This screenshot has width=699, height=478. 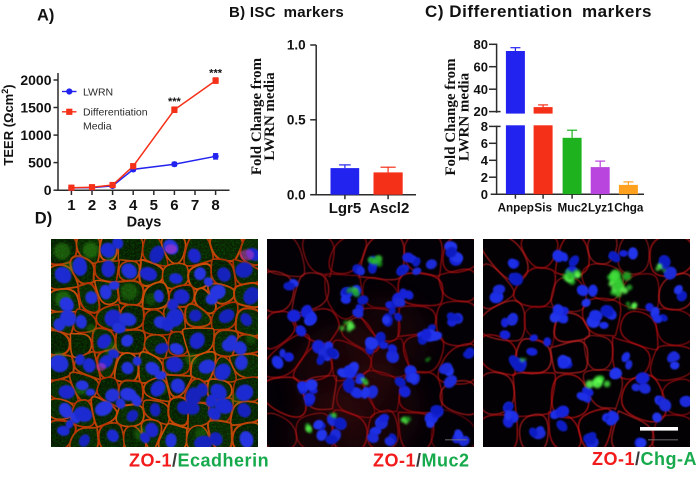 What do you see at coordinates (71, 205) in the screenshot?
I see `svg-text: 1` at bounding box center [71, 205].